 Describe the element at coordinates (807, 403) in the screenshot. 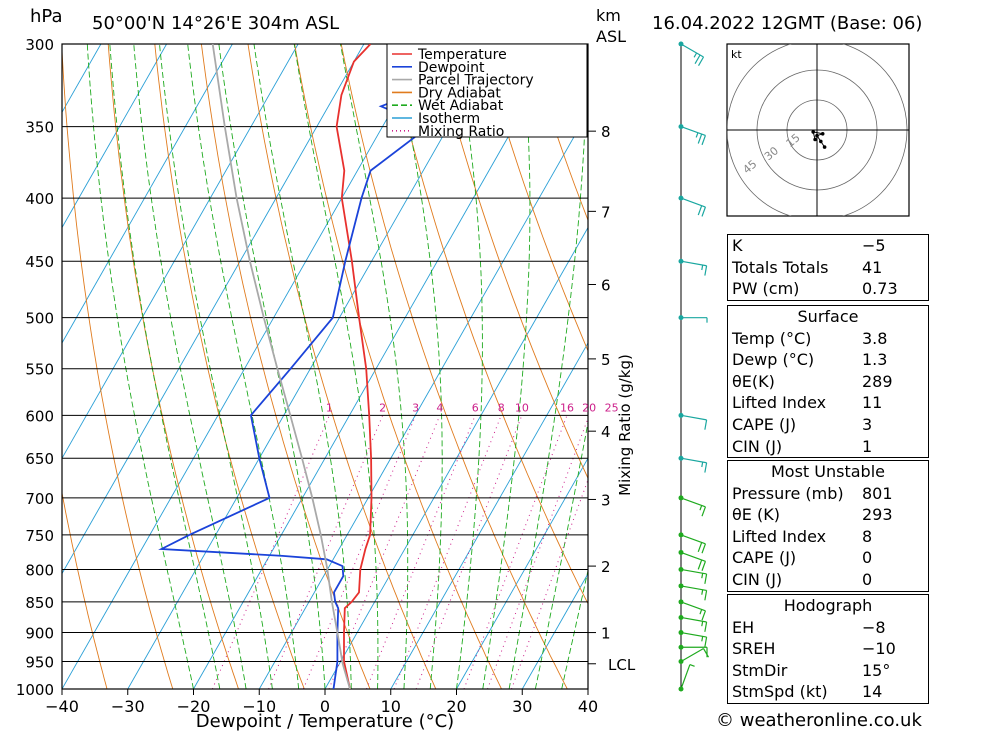

I see `surface-row: Lifted Index 11` at that location.